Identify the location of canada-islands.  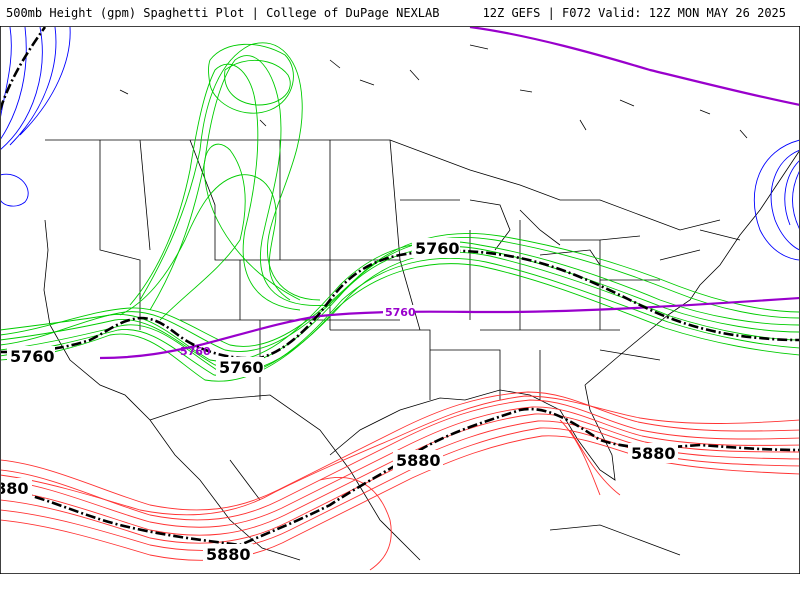
(433, 91).